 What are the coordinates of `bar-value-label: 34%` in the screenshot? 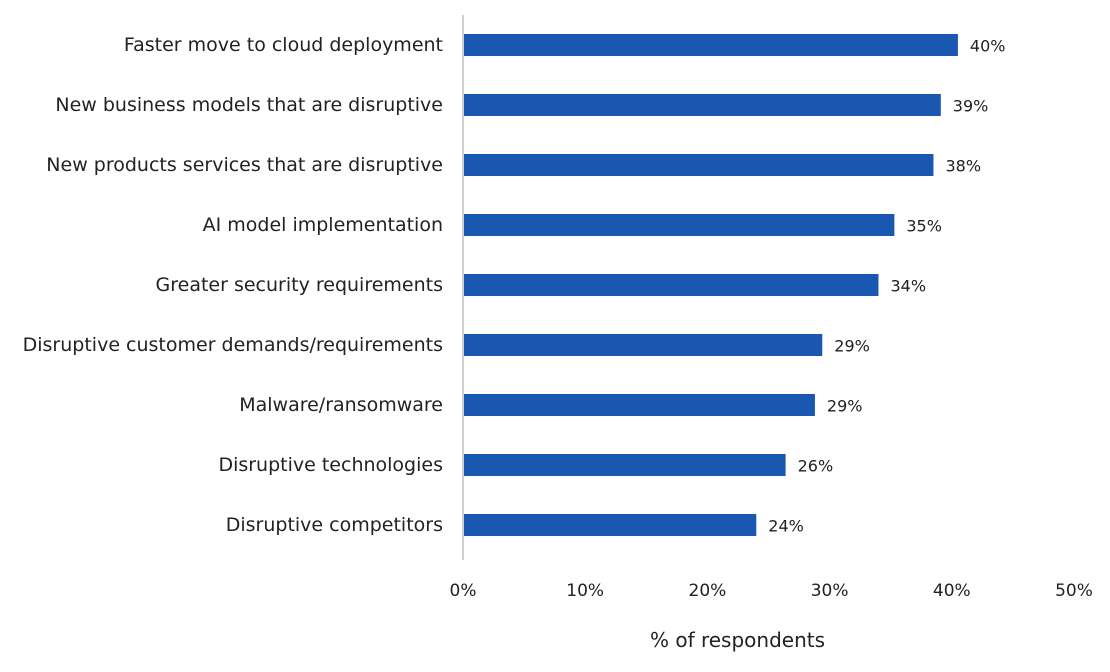 It's located at (908, 286).